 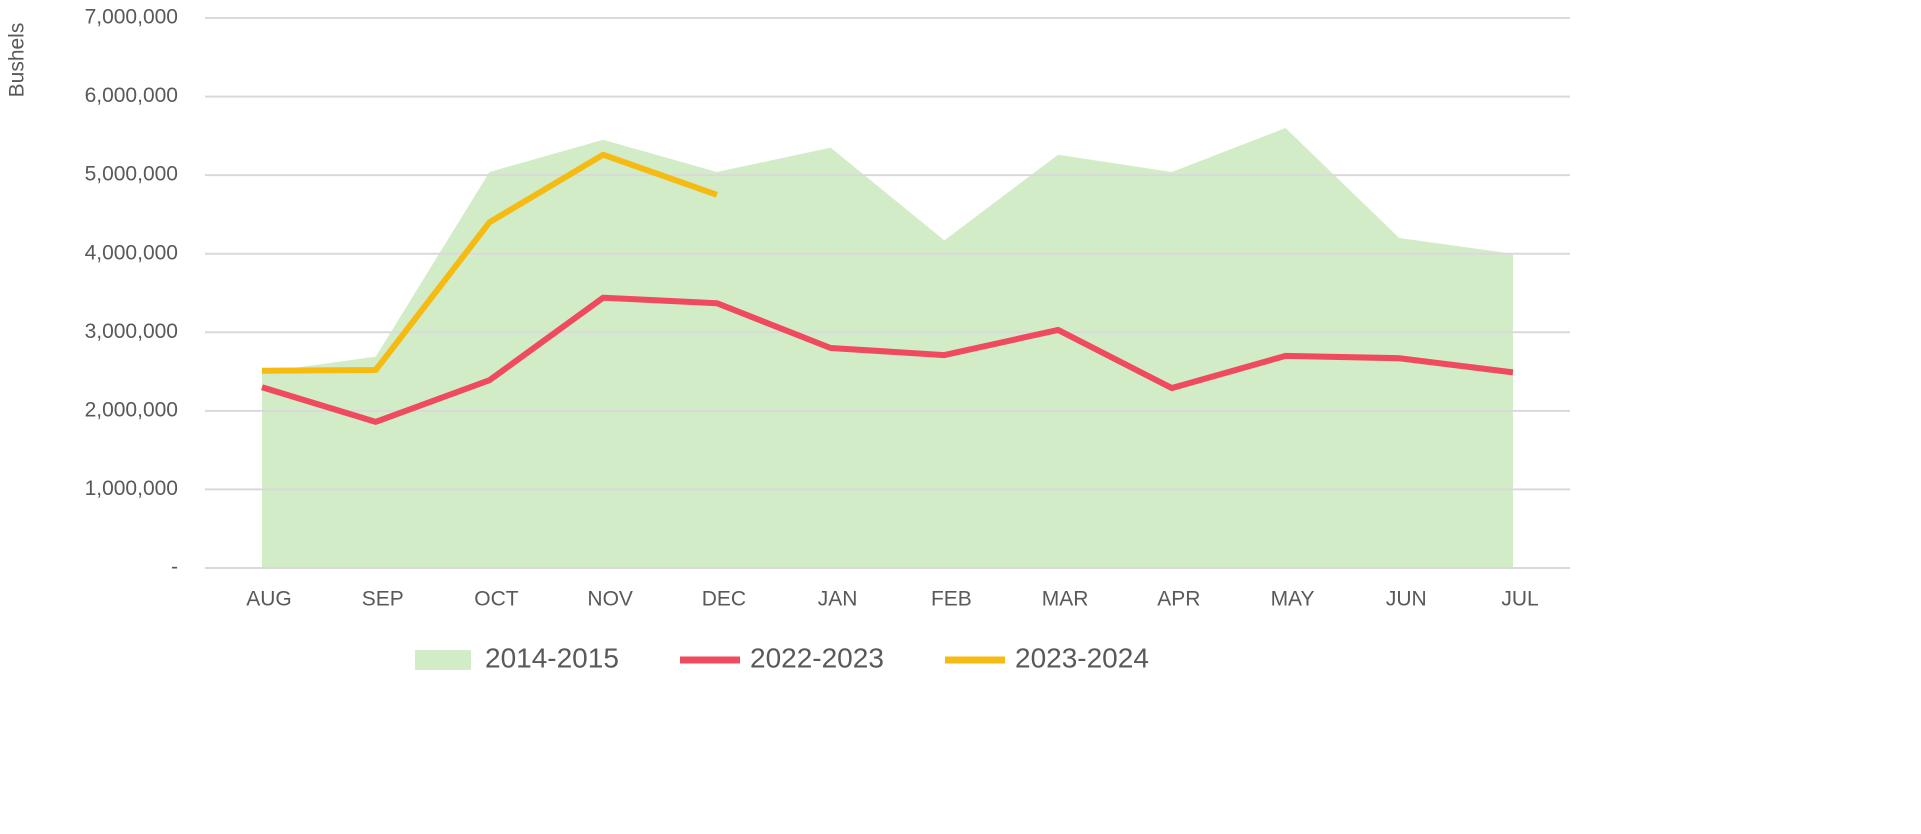 I want to click on y-tick-label: 3,000,000, so click(x=131, y=331).